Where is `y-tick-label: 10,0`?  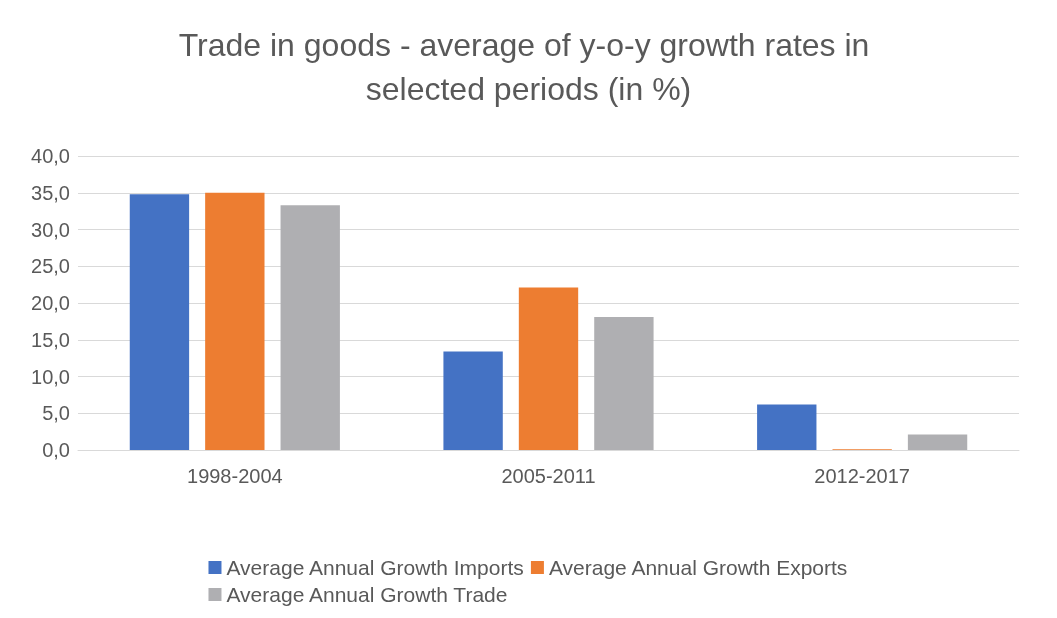 y-tick-label: 10,0 is located at coordinates (50, 376).